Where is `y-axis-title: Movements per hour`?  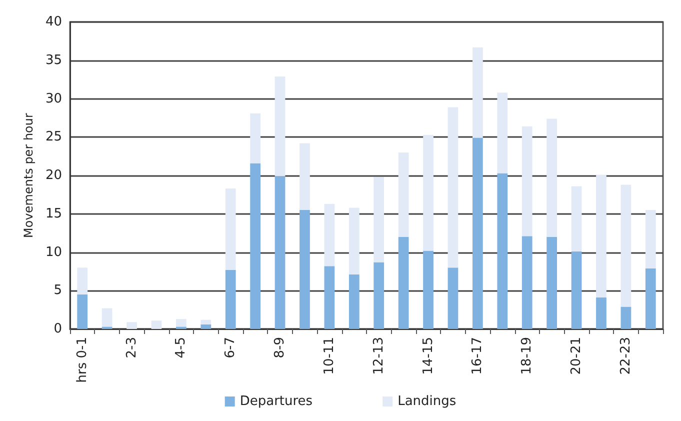
y-axis-title: Movements per hour is located at coordinates (29, 175).